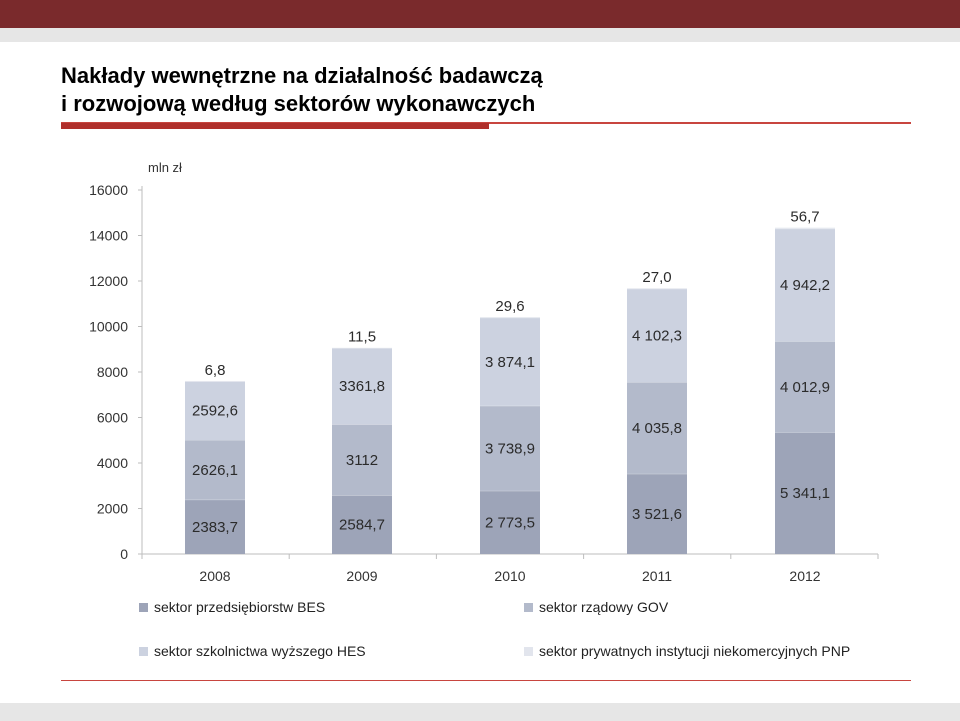 The width and height of the screenshot is (960, 721). I want to click on y-tick-label: 4000, so click(112, 463).